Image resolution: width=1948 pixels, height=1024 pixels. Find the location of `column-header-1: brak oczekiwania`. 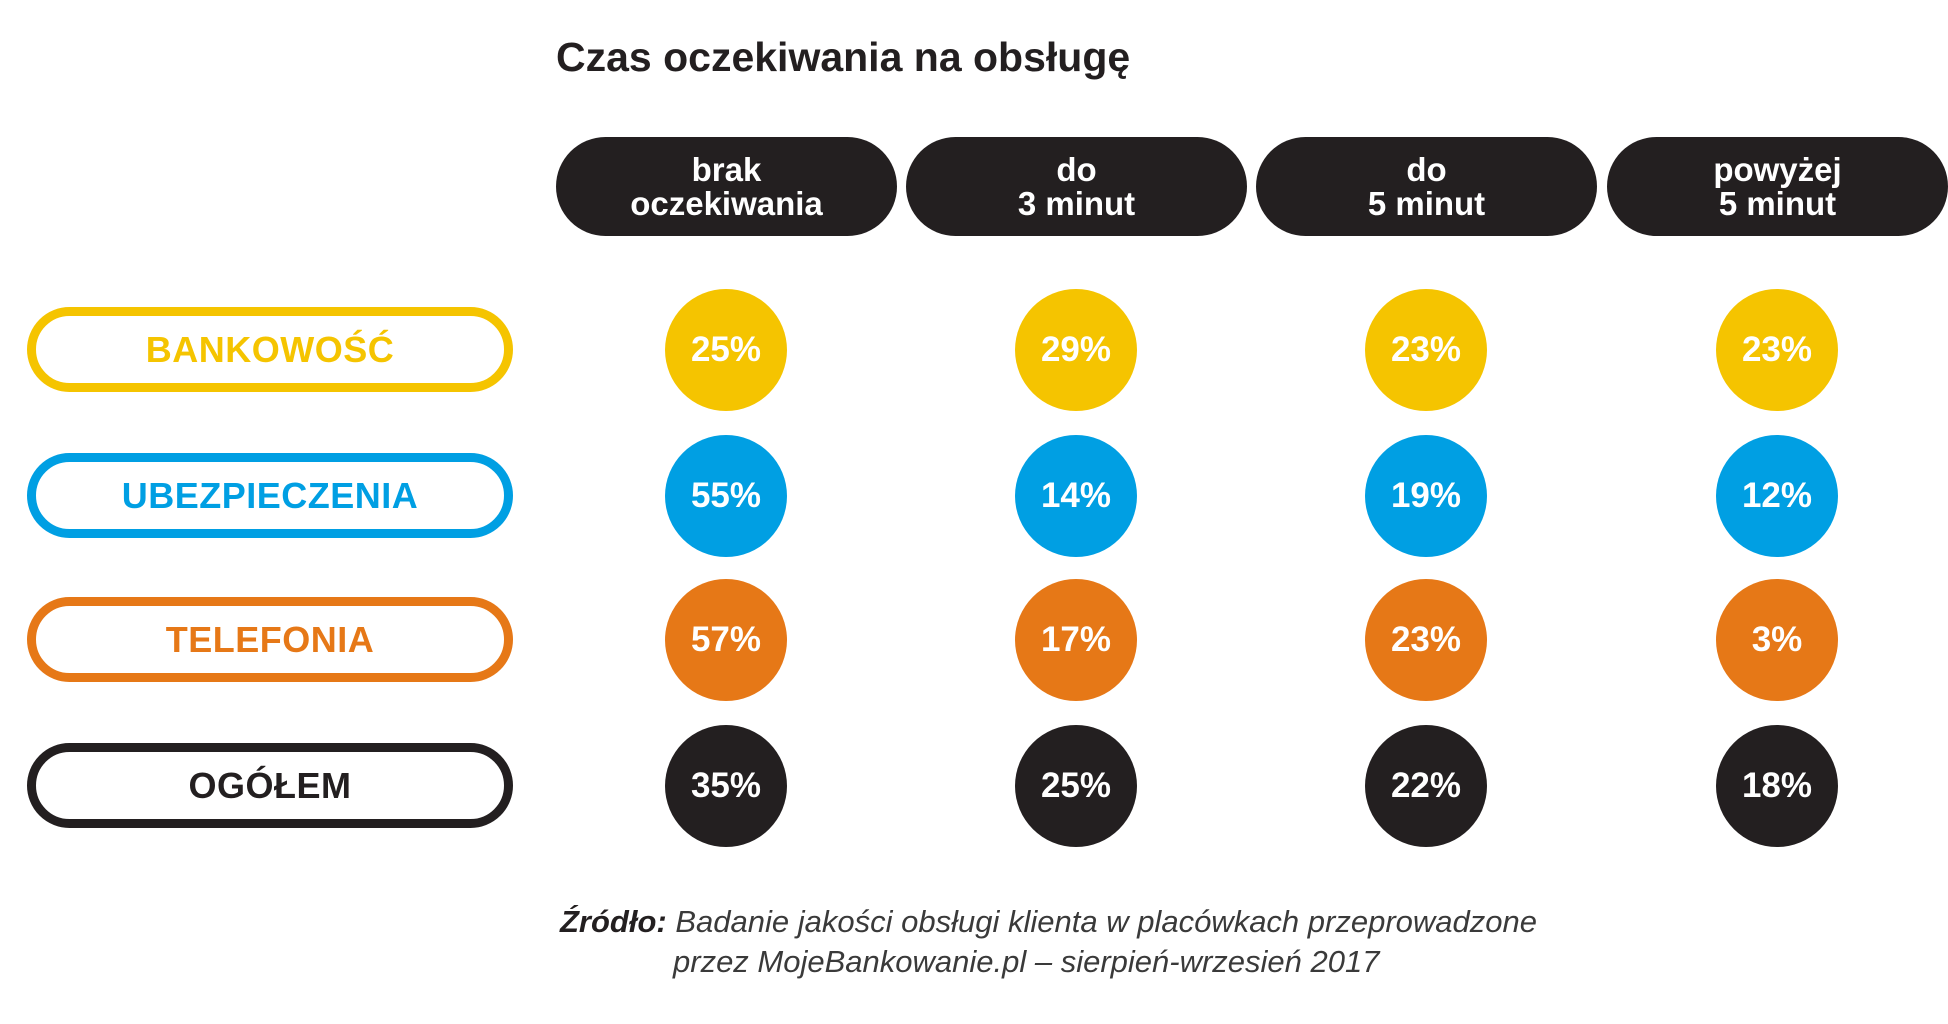

column-header-1: brak oczekiwania is located at coordinates (726, 186).